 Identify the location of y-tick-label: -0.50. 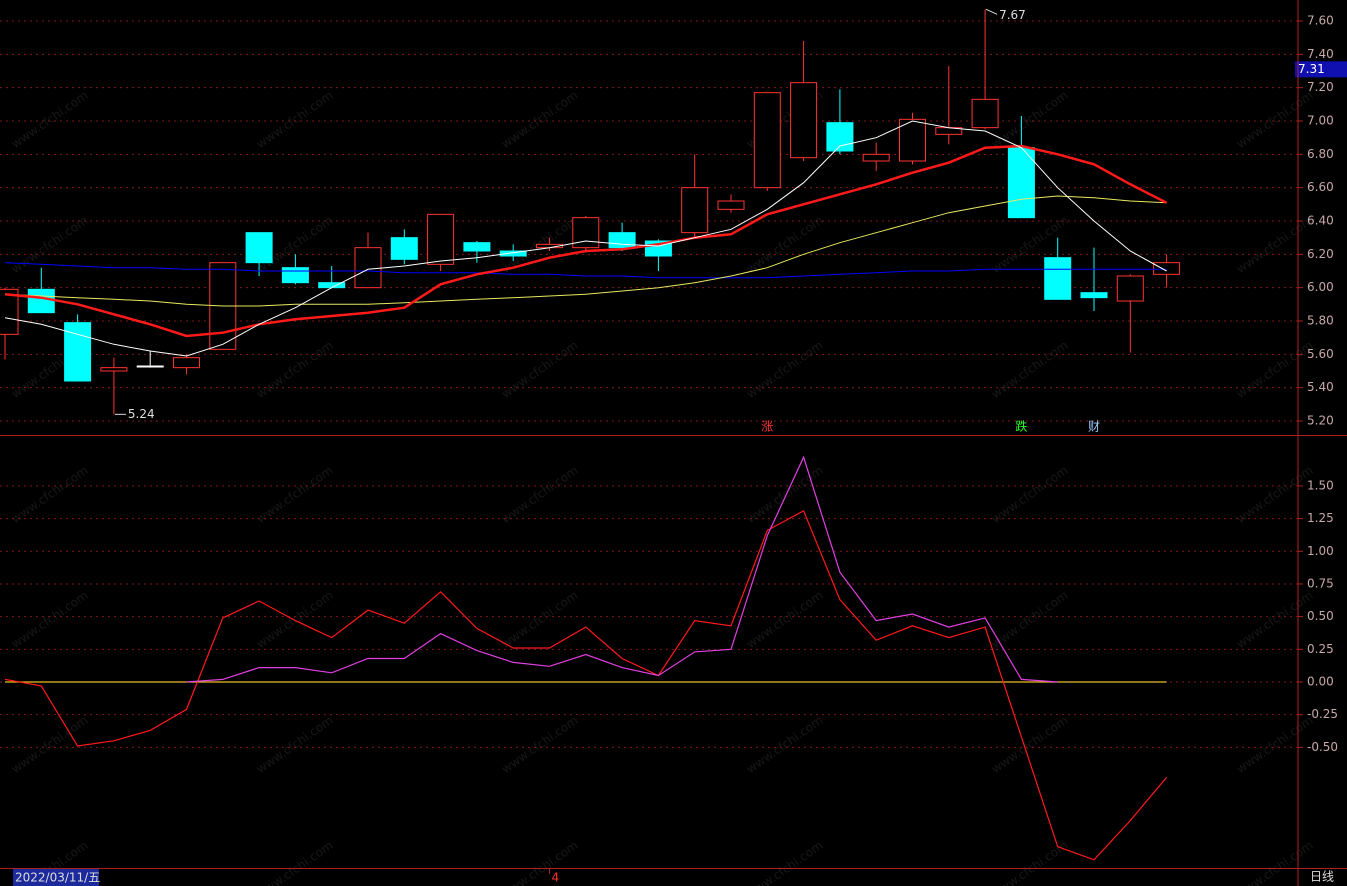
(1322, 747).